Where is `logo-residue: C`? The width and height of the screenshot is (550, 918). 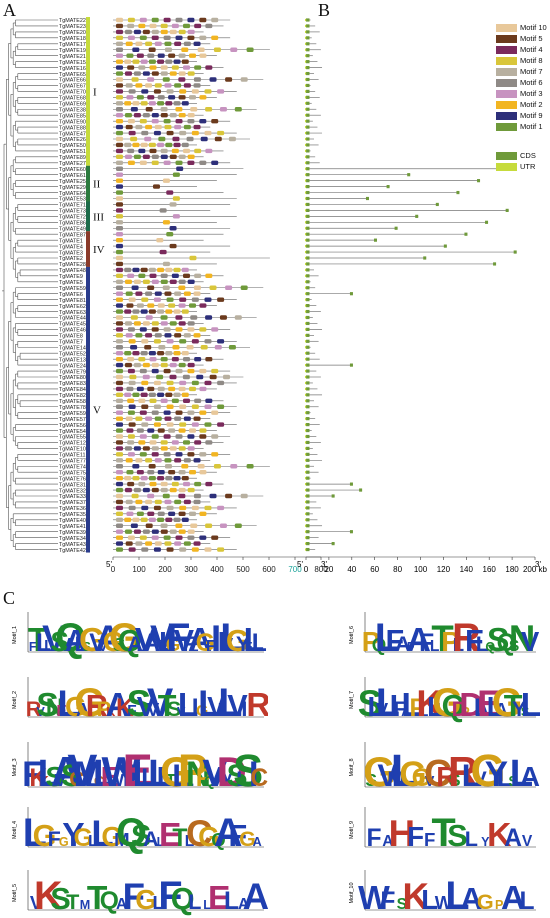 logo-residue: C is located at coordinates (76, 779).